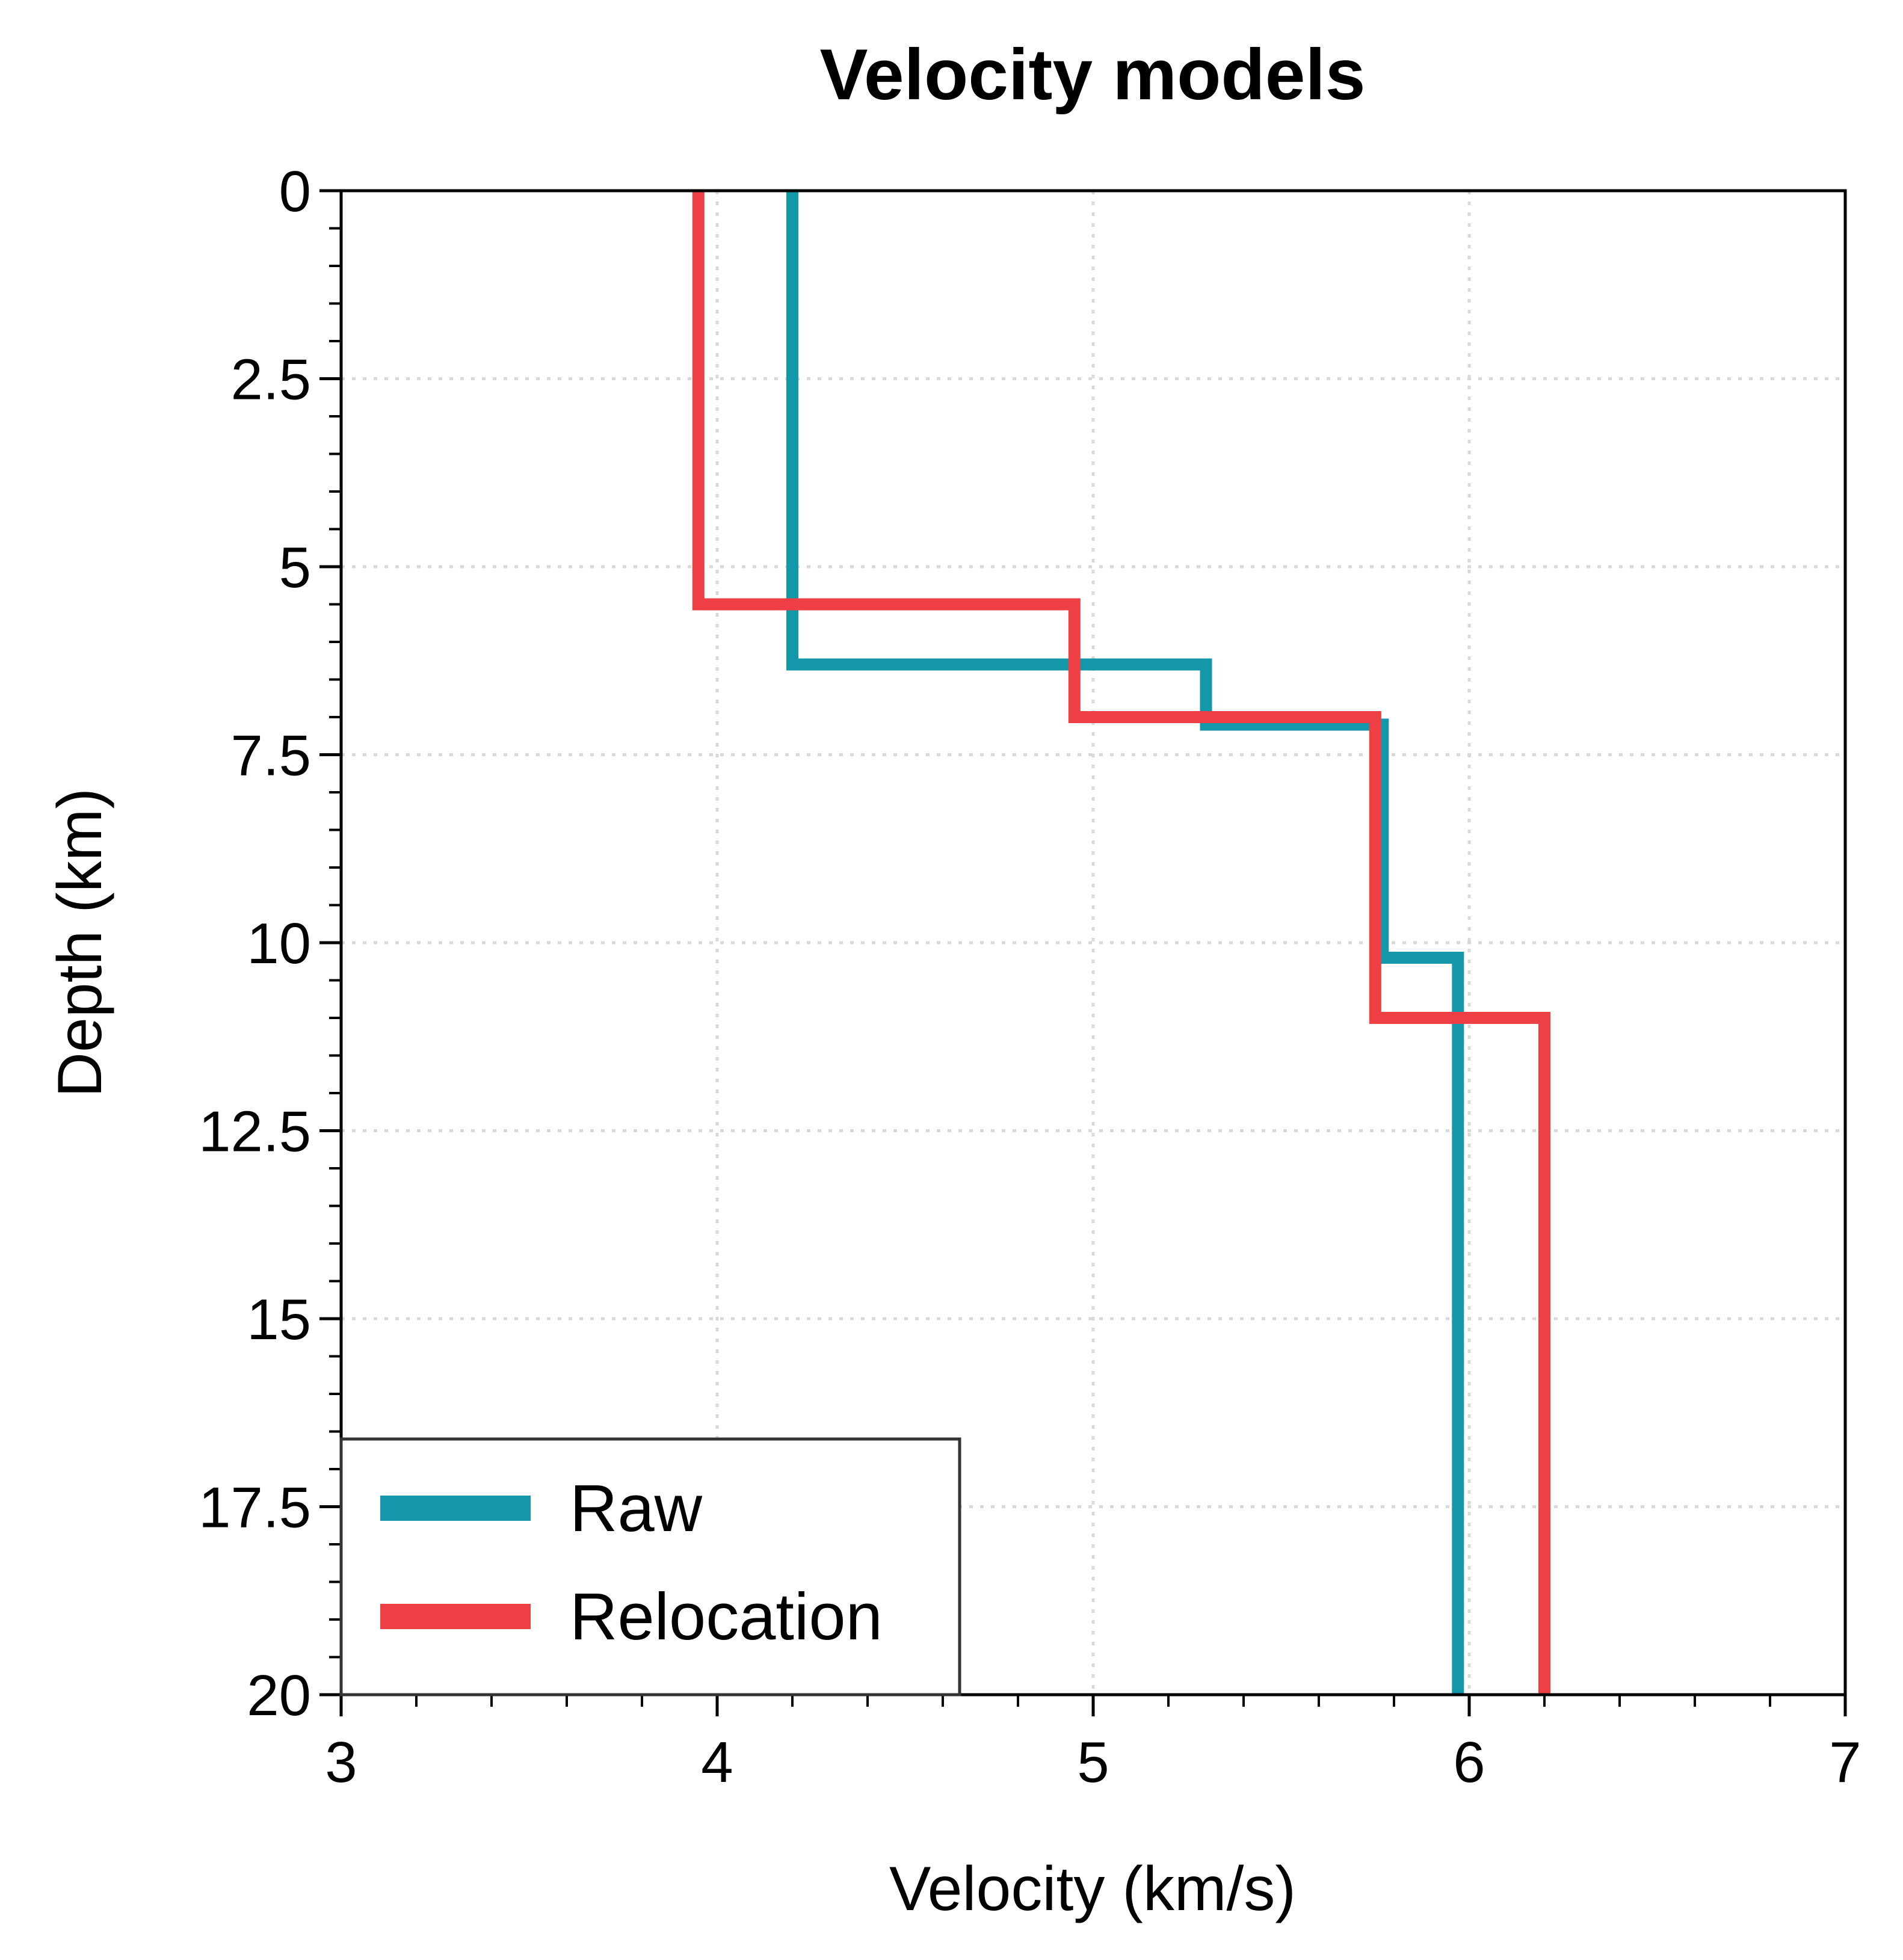  Describe the element at coordinates (271, 380) in the screenshot. I see `y-tick-label: 2.5` at that location.